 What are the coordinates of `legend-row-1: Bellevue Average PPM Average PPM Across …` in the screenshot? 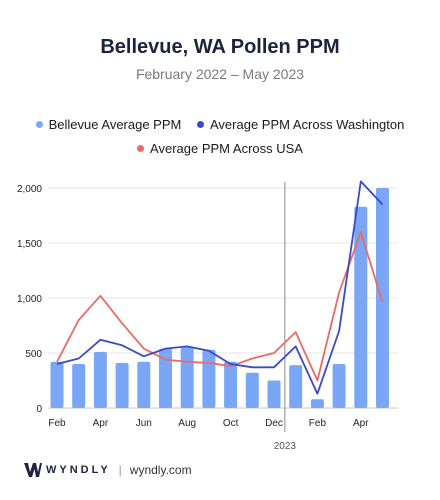 It's located at (220, 124).